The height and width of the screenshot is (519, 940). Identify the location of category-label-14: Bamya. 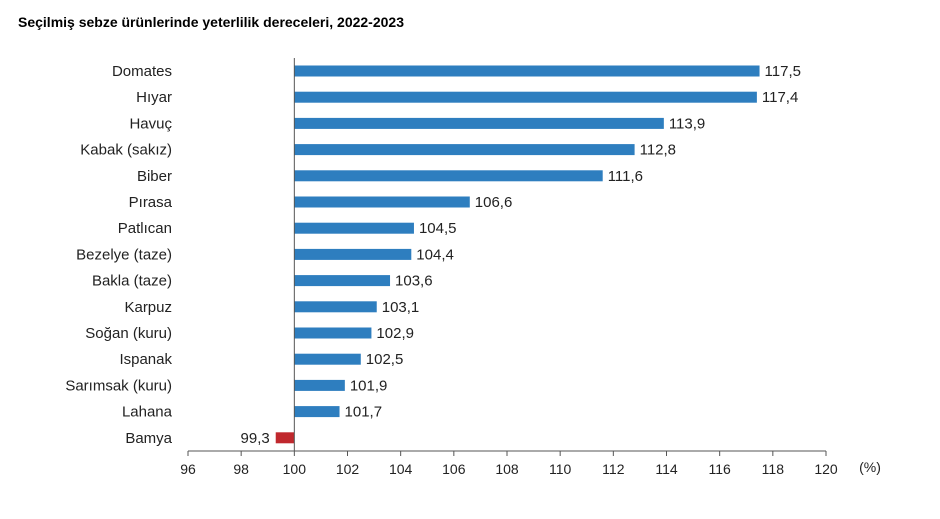
(148, 438).